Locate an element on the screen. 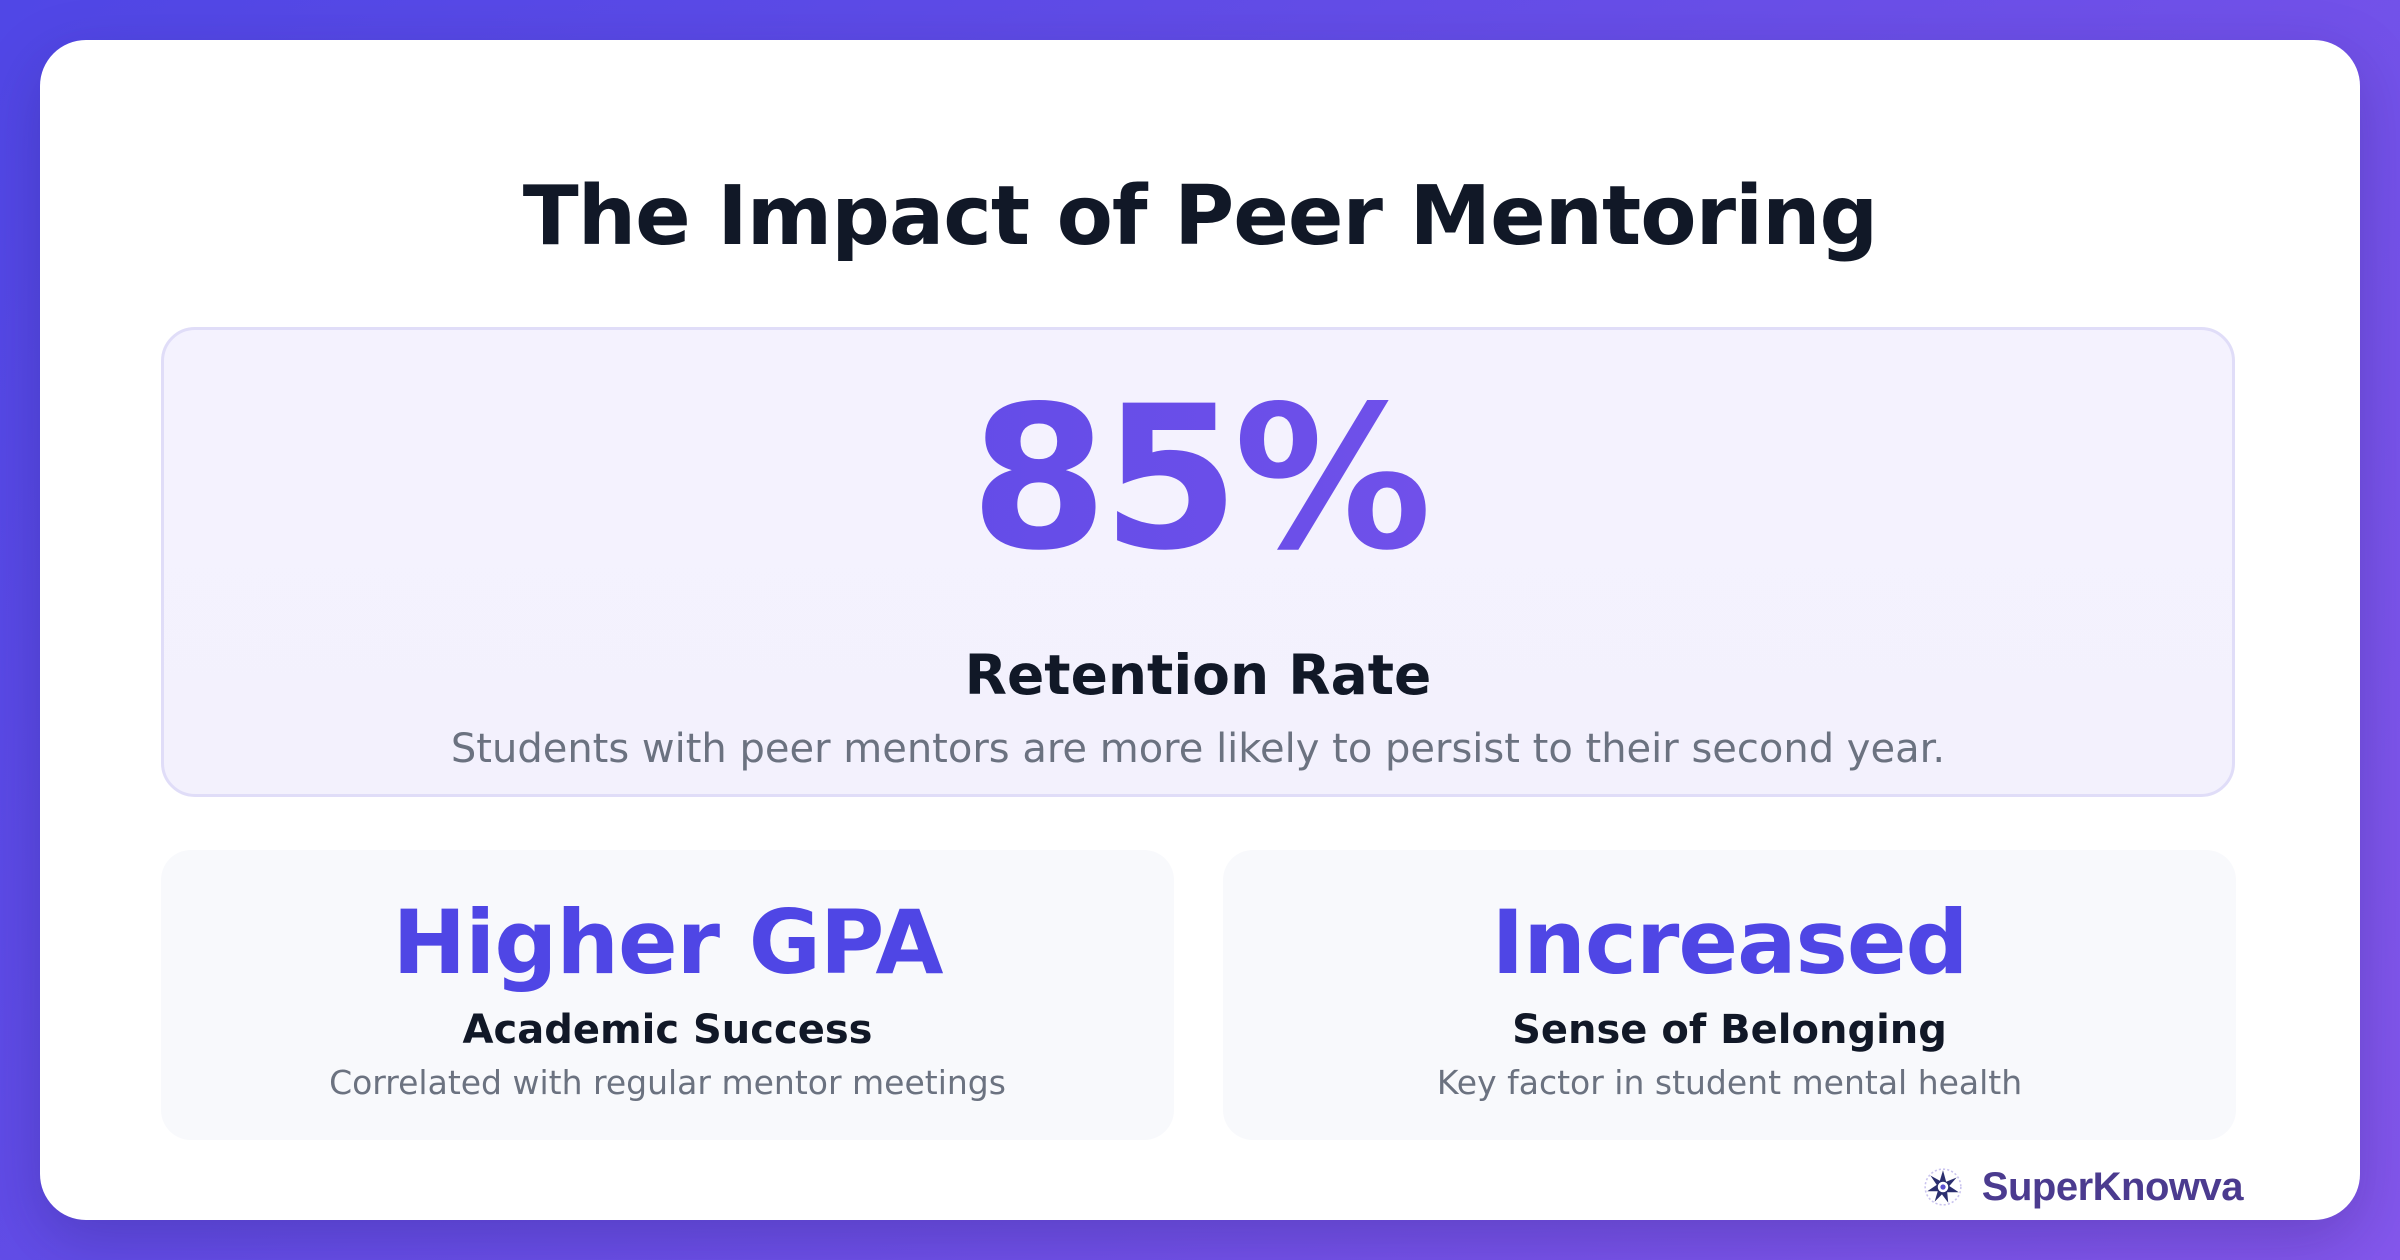 This screenshot has width=2400, height=1260. retention-stat-label: Retention Rate is located at coordinates (1198, 675).